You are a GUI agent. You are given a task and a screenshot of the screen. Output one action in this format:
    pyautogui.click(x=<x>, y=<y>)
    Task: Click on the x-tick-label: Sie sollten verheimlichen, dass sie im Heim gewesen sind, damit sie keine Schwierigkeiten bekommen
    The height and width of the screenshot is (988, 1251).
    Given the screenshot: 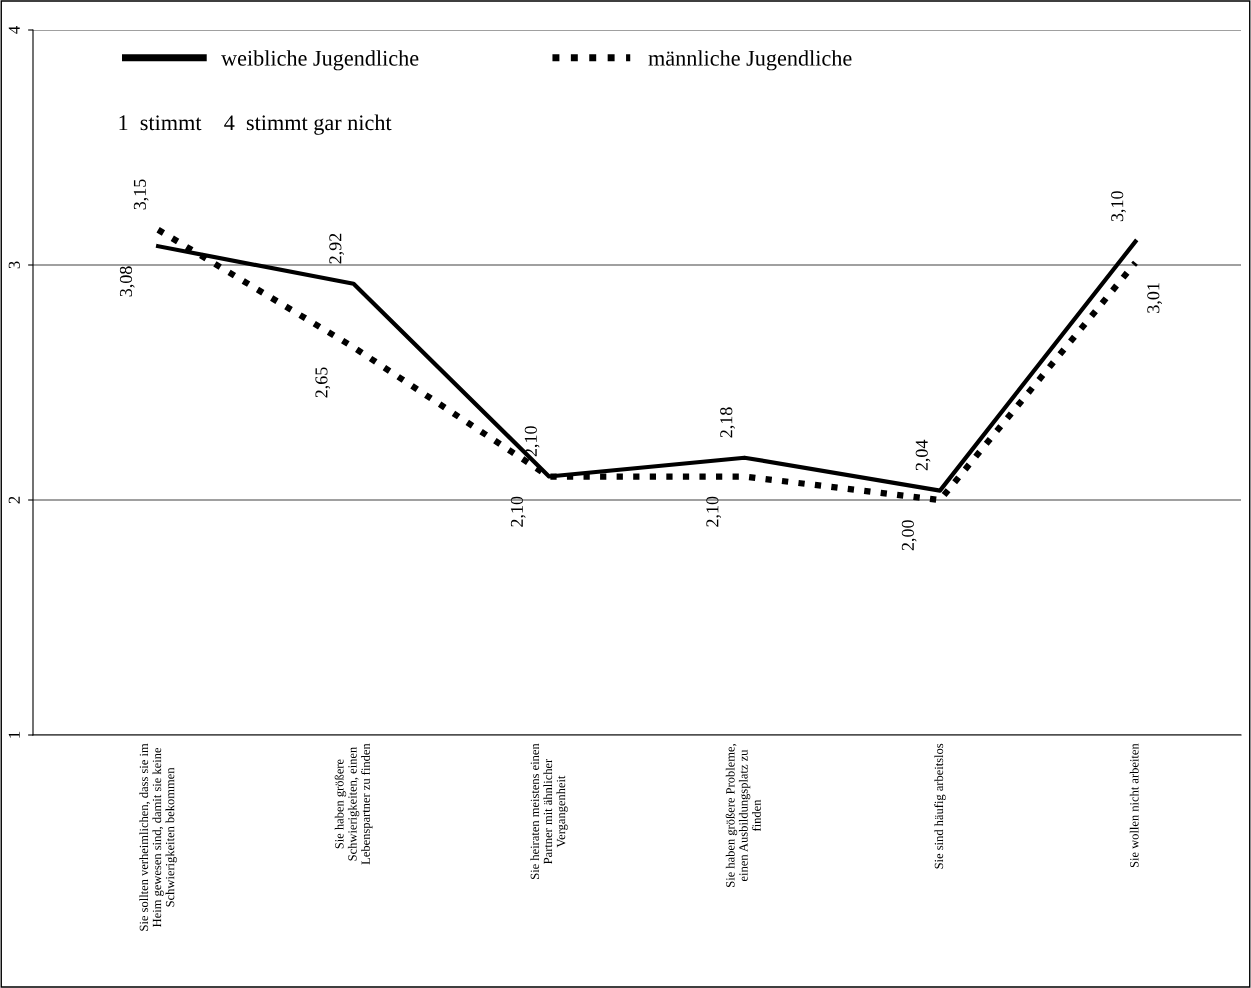 What is the action you would take?
    pyautogui.click(x=158, y=837)
    